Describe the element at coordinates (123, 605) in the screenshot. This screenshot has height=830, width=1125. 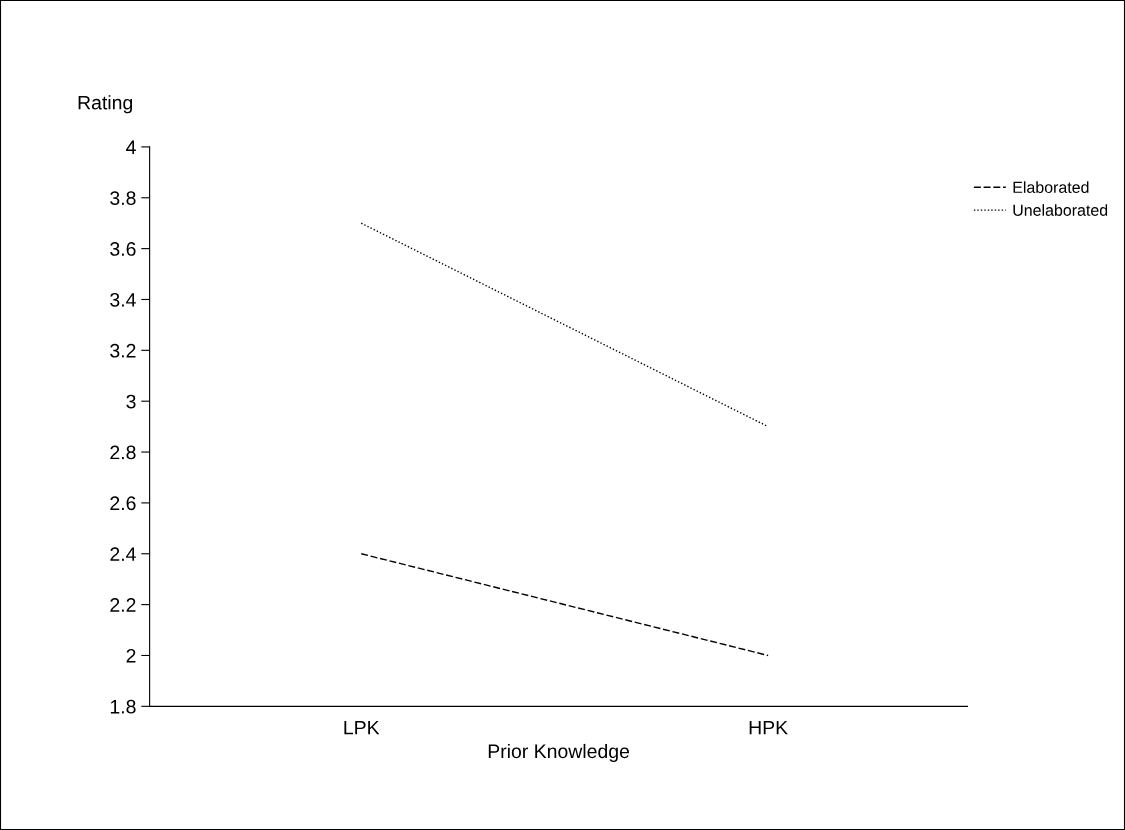
I see `y-tick-label: 2.2` at that location.